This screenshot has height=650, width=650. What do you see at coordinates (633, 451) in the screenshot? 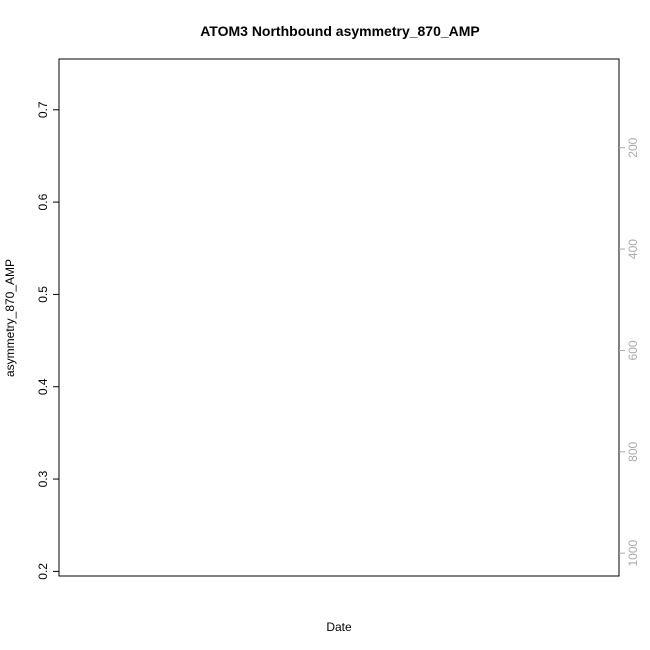
I see `right-tick-label: 800` at bounding box center [633, 451].